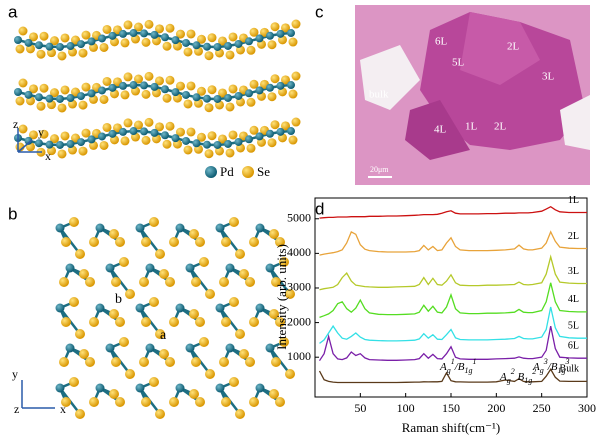 The image size is (600, 441). I want to click on y-tick-label: 3000, so click(299, 287).